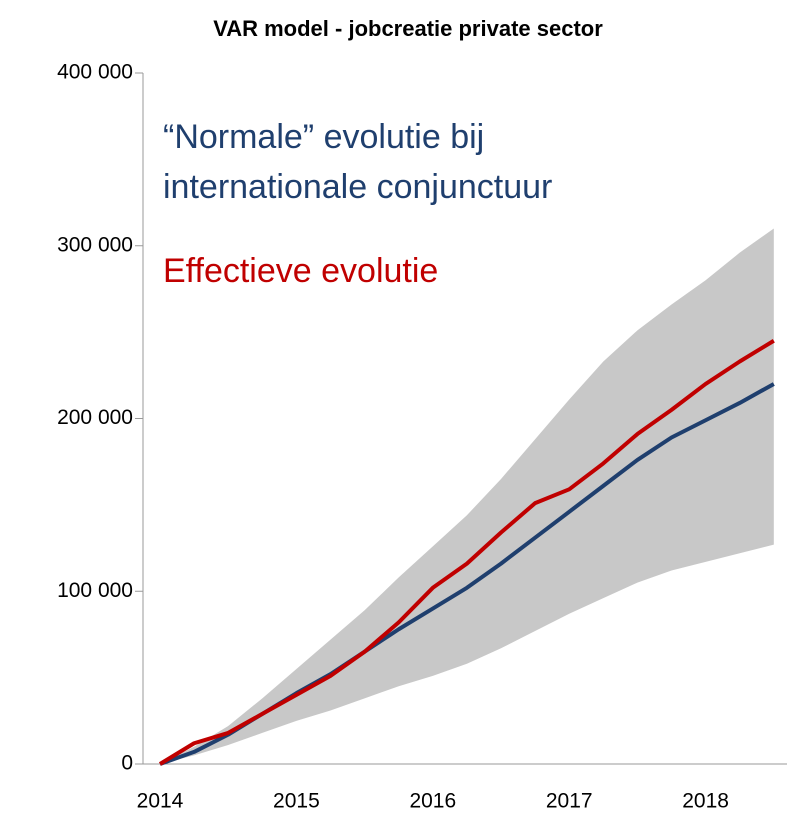  What do you see at coordinates (705, 801) in the screenshot?
I see `x-tick-label: 2018` at bounding box center [705, 801].